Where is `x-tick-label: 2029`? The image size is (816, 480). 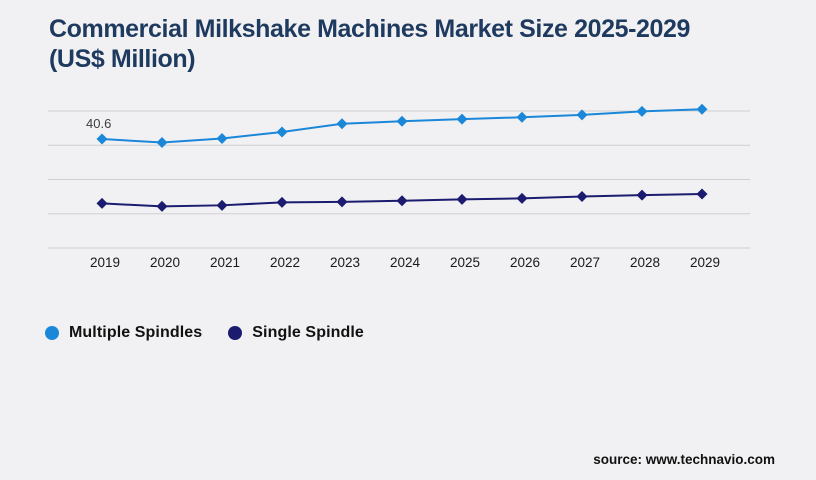
x-tick-label: 2029 is located at coordinates (705, 262).